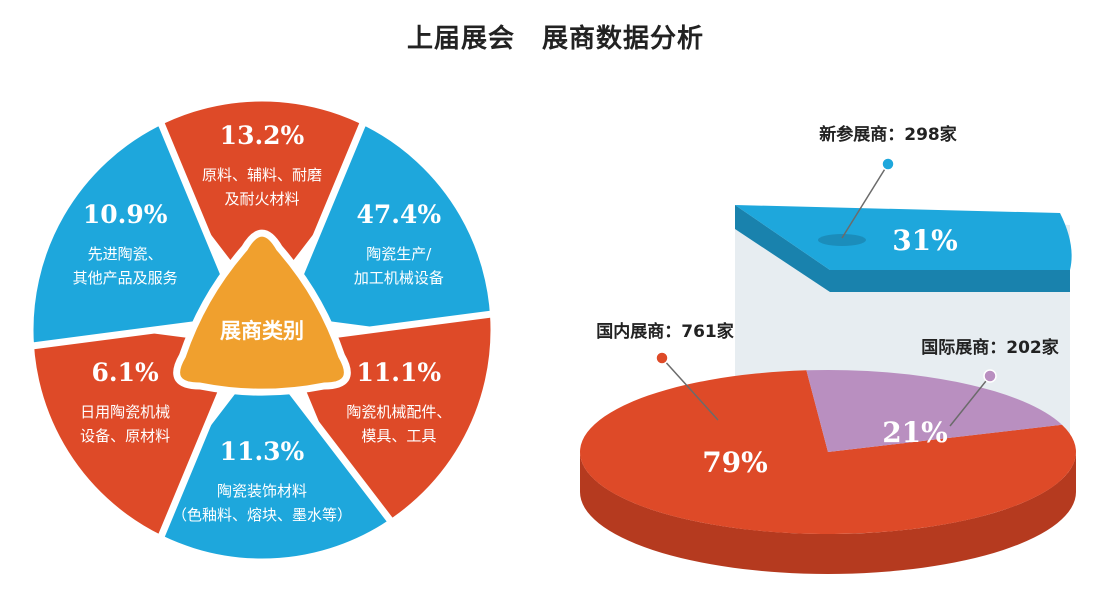 Image resolution: width=1111 pixels, height=600 pixels. What do you see at coordinates (865, 201) in the screenshot?
I see `new-exhibitor-callout-leader` at bounding box center [865, 201].